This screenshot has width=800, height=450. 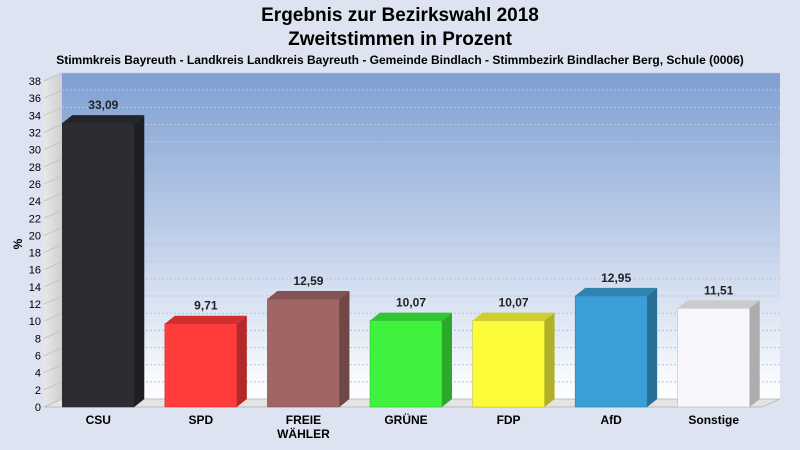 What do you see at coordinates (509, 420) in the screenshot?
I see `x-tick-label: FDP` at bounding box center [509, 420].